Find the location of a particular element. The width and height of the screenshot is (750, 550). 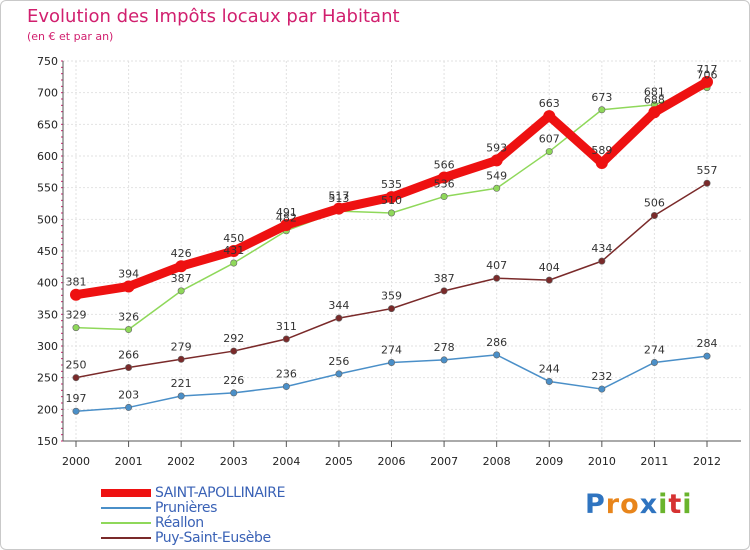

legend-label: SAINT-APOLLINAIRE is located at coordinates (220, 492).